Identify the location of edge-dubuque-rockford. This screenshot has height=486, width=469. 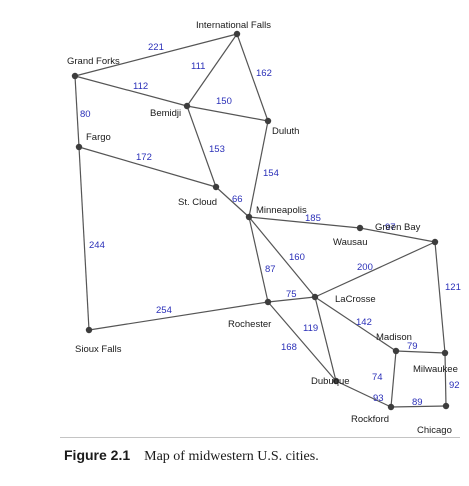
(363, 394).